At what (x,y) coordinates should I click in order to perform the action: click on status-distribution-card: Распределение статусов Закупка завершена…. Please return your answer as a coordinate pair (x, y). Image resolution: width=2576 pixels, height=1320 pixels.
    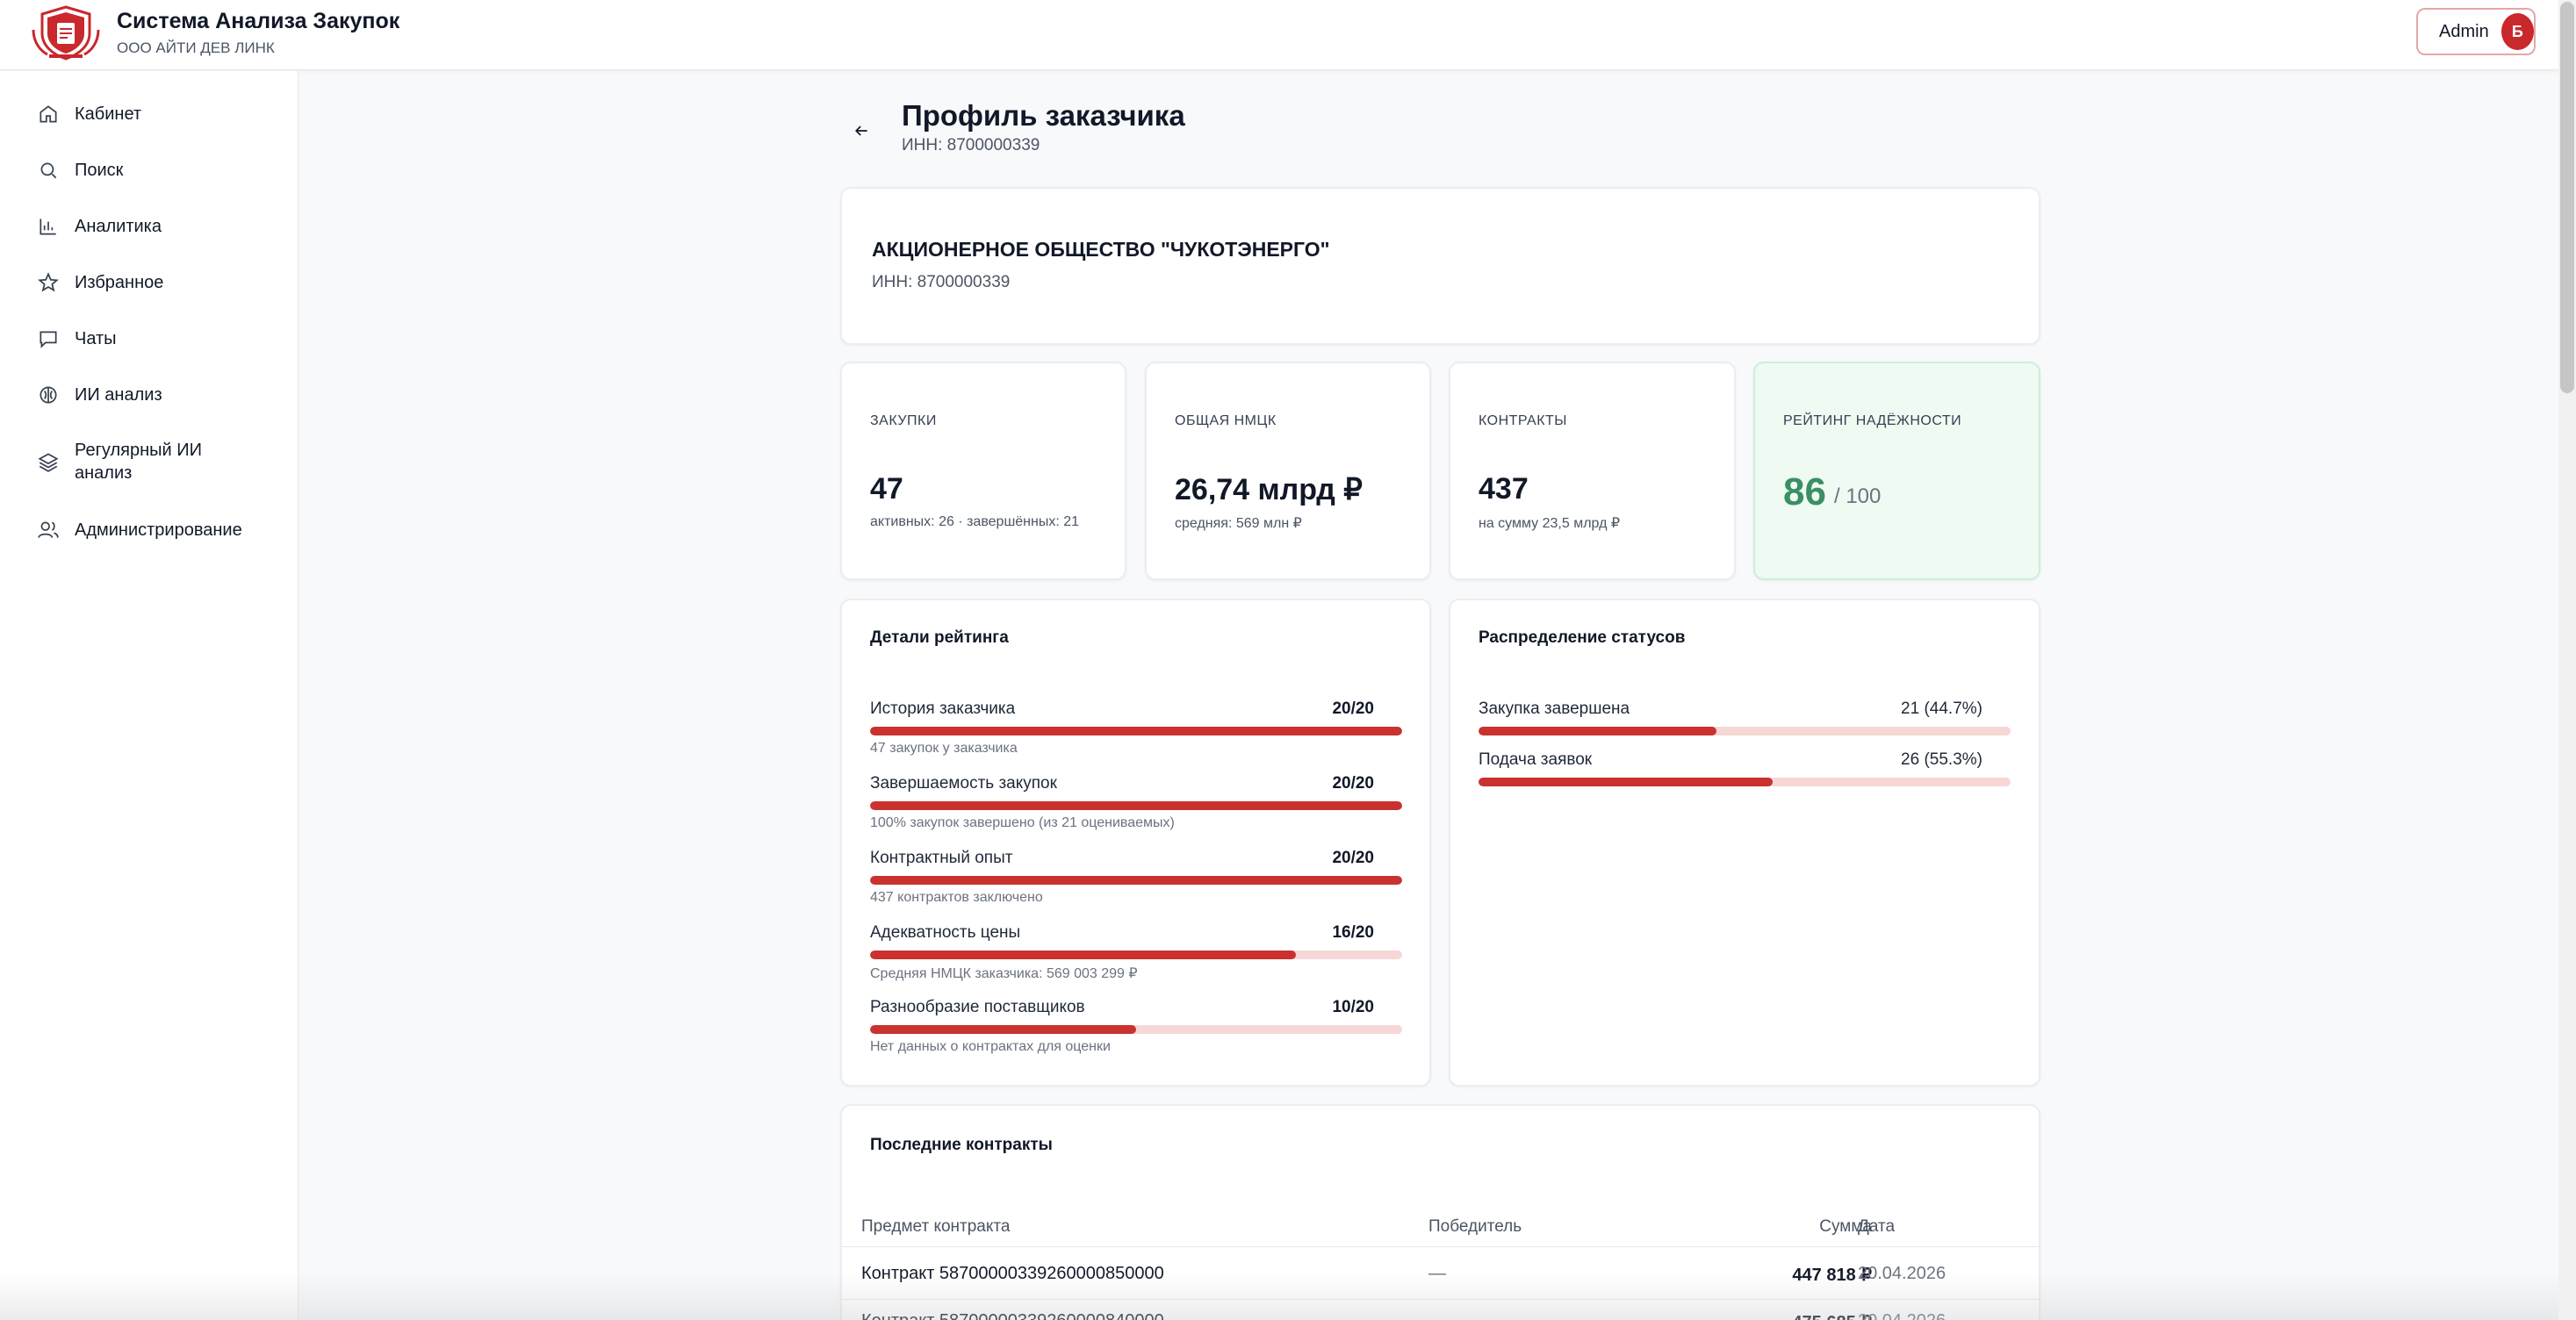
    Looking at the image, I should click on (1744, 843).